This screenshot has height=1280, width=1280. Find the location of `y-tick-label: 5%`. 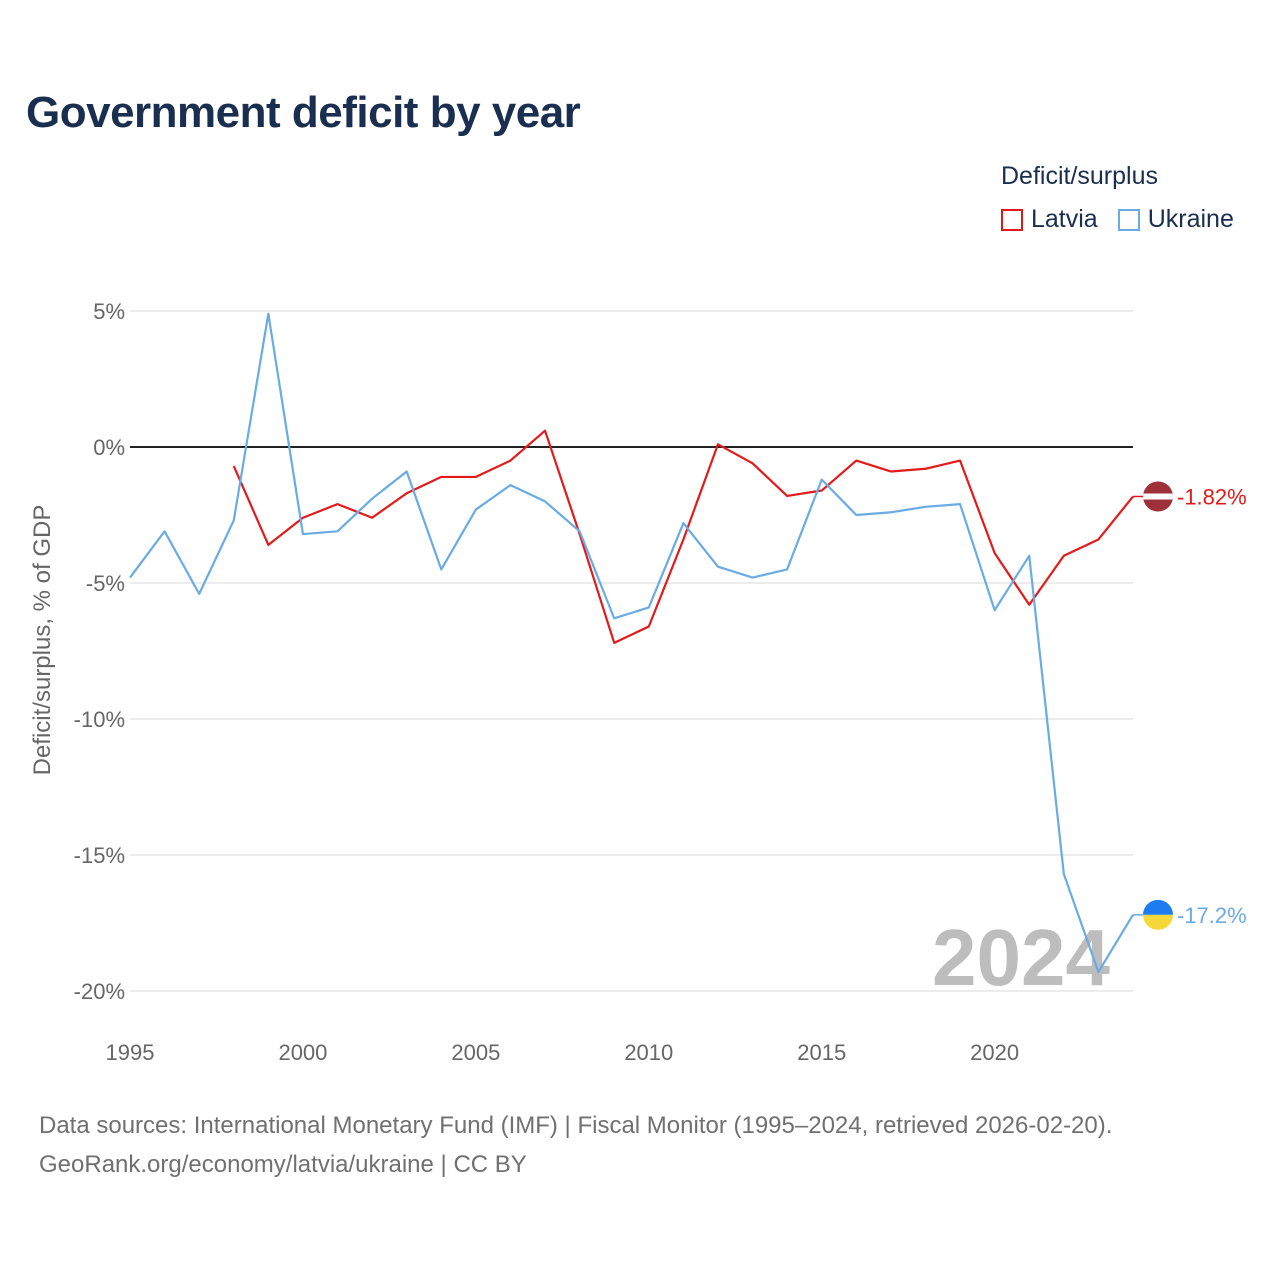

y-tick-label: 5% is located at coordinates (109, 311).